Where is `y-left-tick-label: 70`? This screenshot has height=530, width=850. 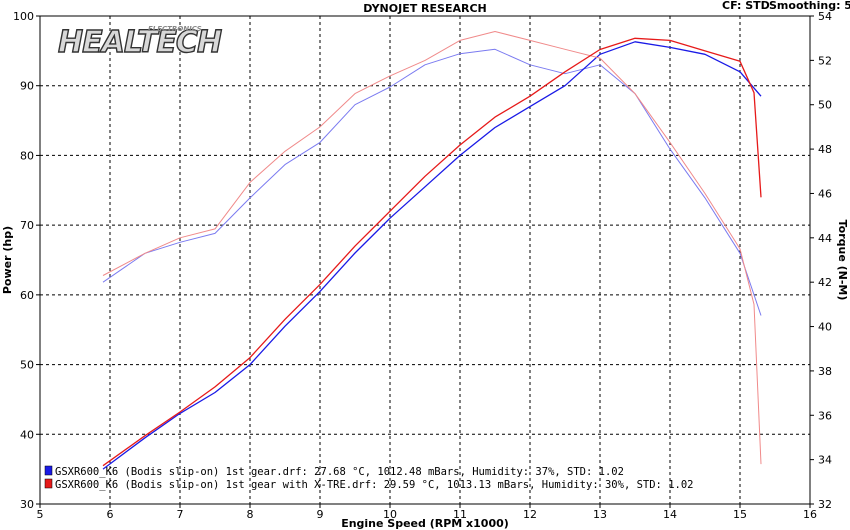
y-left-tick-label: 70 is located at coordinates (27, 225).